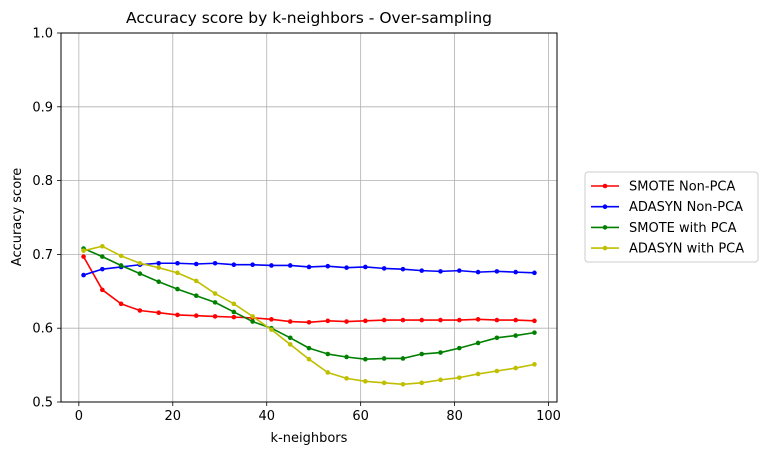  Describe the element at coordinates (173, 416) in the screenshot. I see `x-tick-label: 20` at that location.